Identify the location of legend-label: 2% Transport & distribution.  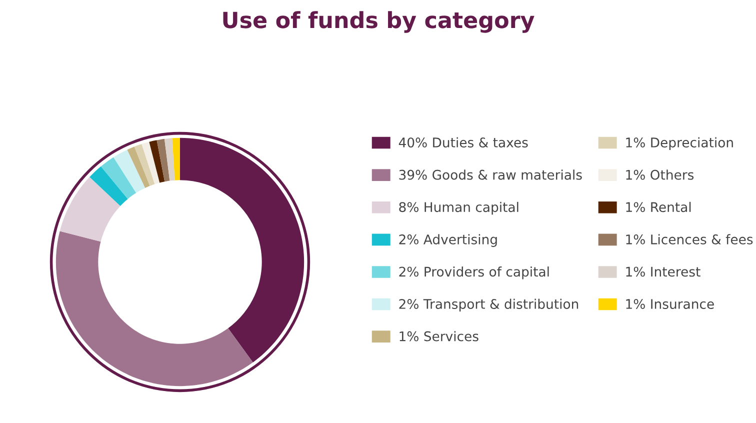
(488, 305).